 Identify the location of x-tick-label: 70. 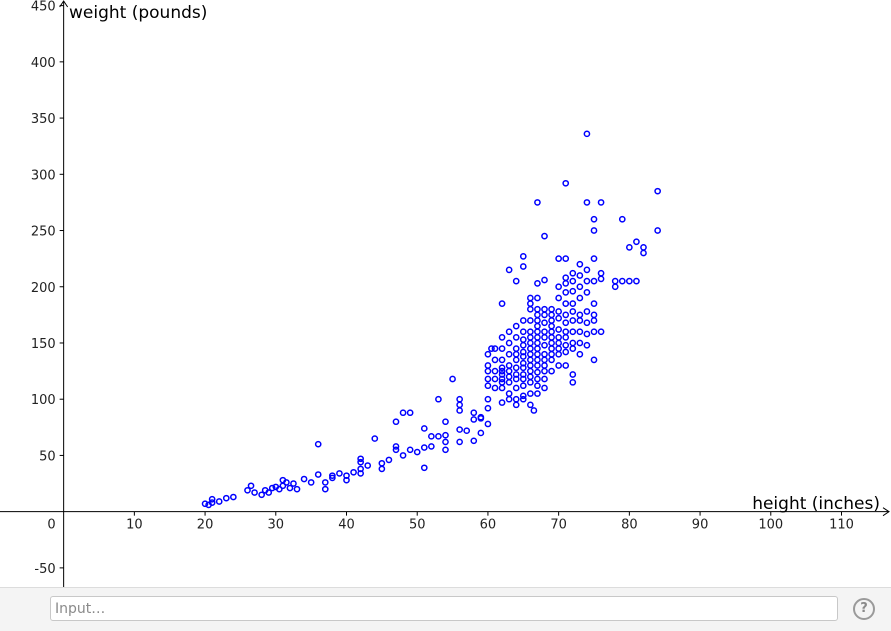
(558, 525).